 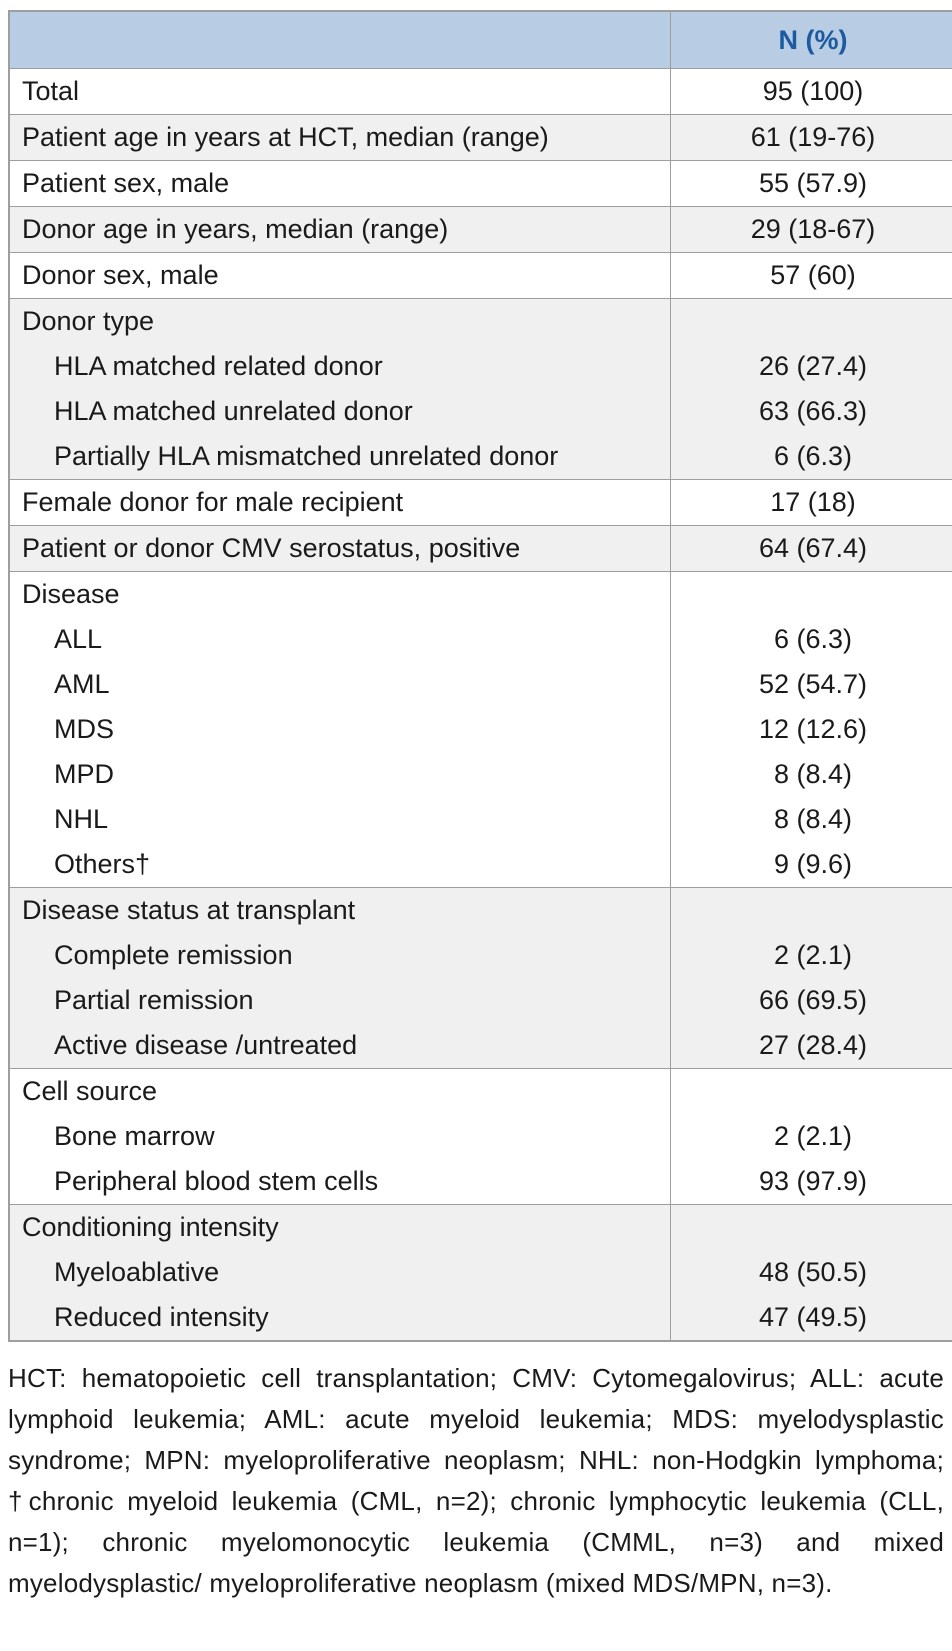 What do you see at coordinates (340, 594) in the screenshot?
I see `row-label: Disease` at bounding box center [340, 594].